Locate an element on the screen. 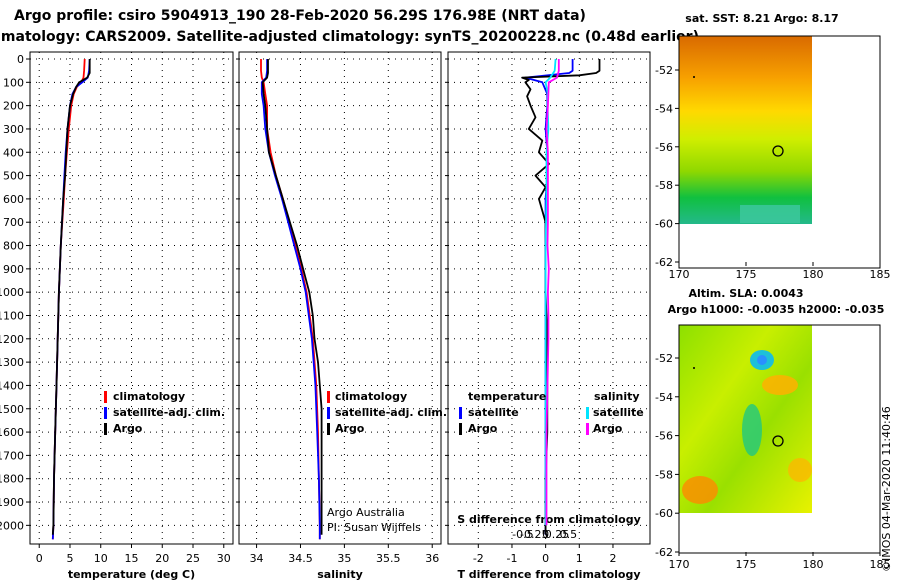 The width and height of the screenshot is (900, 580). depth-tick-label: 1700 is located at coordinates (12, 455).